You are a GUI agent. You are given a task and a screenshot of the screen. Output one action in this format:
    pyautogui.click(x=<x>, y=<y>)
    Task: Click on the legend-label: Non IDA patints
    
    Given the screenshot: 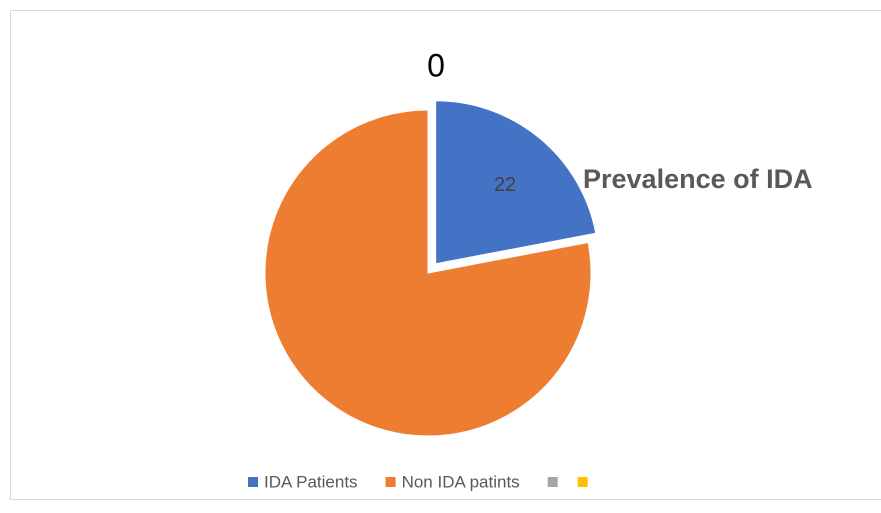 What is the action you would take?
    pyautogui.click(x=461, y=481)
    